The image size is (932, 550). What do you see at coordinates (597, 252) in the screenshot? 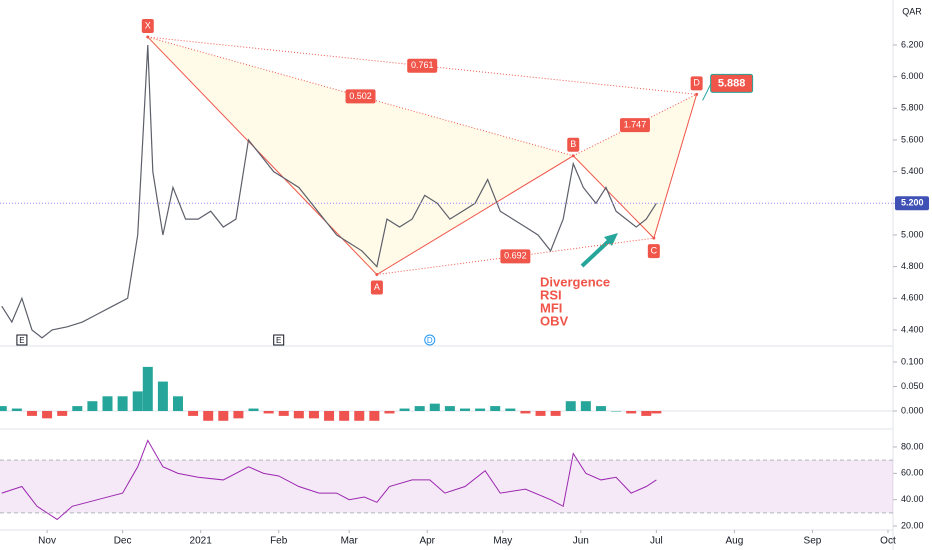
I see `arrow` at bounding box center [597, 252].